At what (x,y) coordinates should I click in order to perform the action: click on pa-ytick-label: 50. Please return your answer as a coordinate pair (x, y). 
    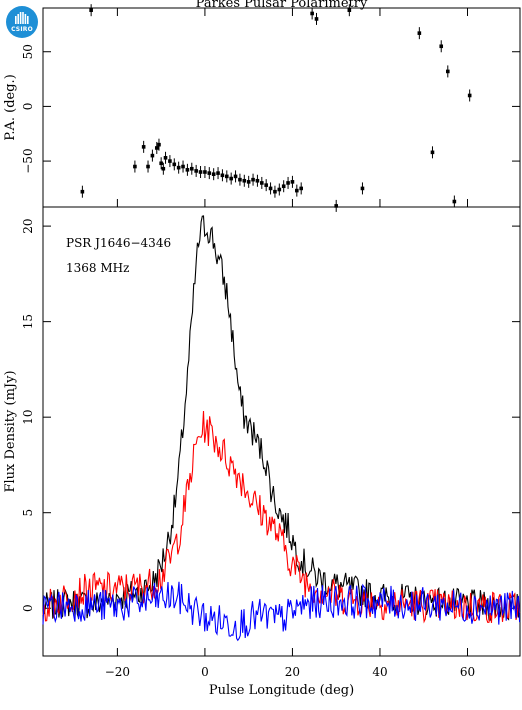
    Looking at the image, I should click on (28, 51).